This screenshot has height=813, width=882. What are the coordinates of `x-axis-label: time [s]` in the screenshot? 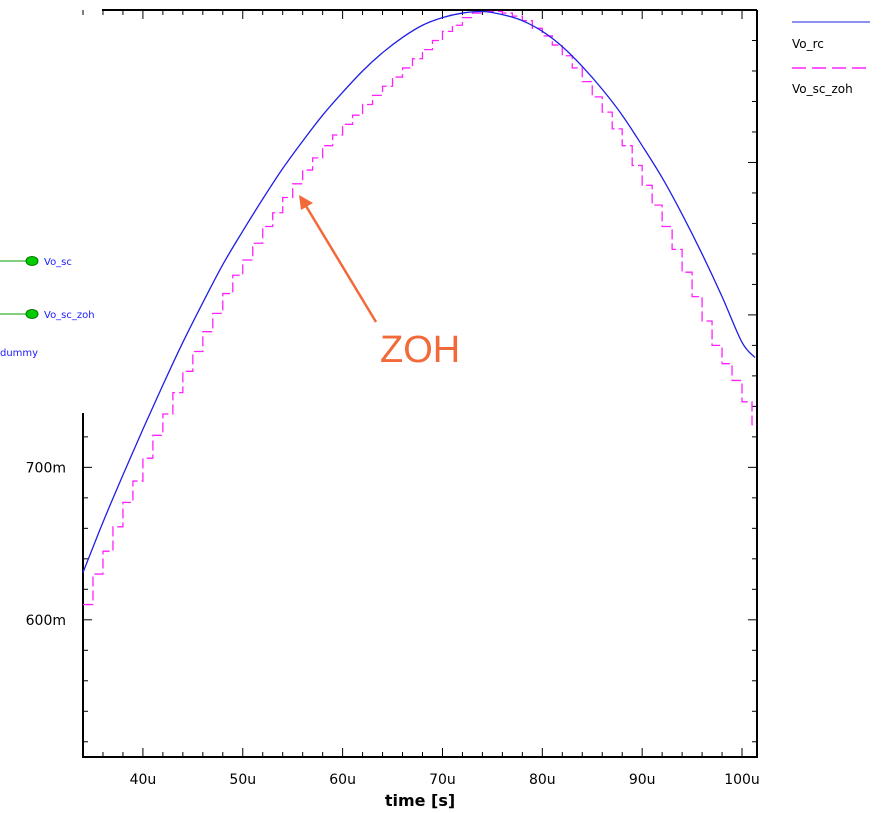 It's located at (420, 800).